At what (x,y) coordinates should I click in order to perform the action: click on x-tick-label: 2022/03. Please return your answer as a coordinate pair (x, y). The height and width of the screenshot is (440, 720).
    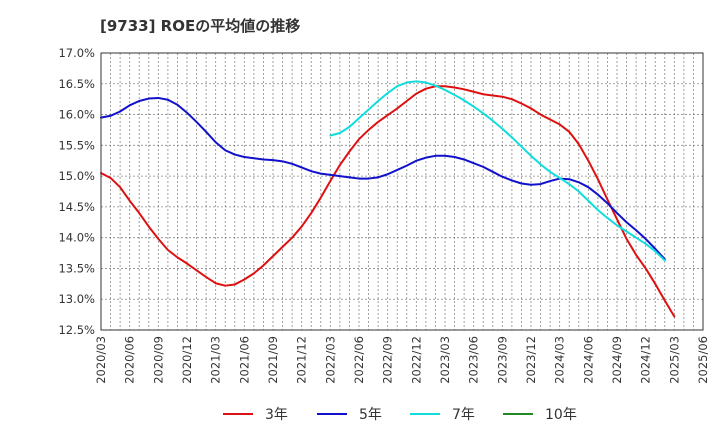
    Looking at the image, I should click on (330, 360).